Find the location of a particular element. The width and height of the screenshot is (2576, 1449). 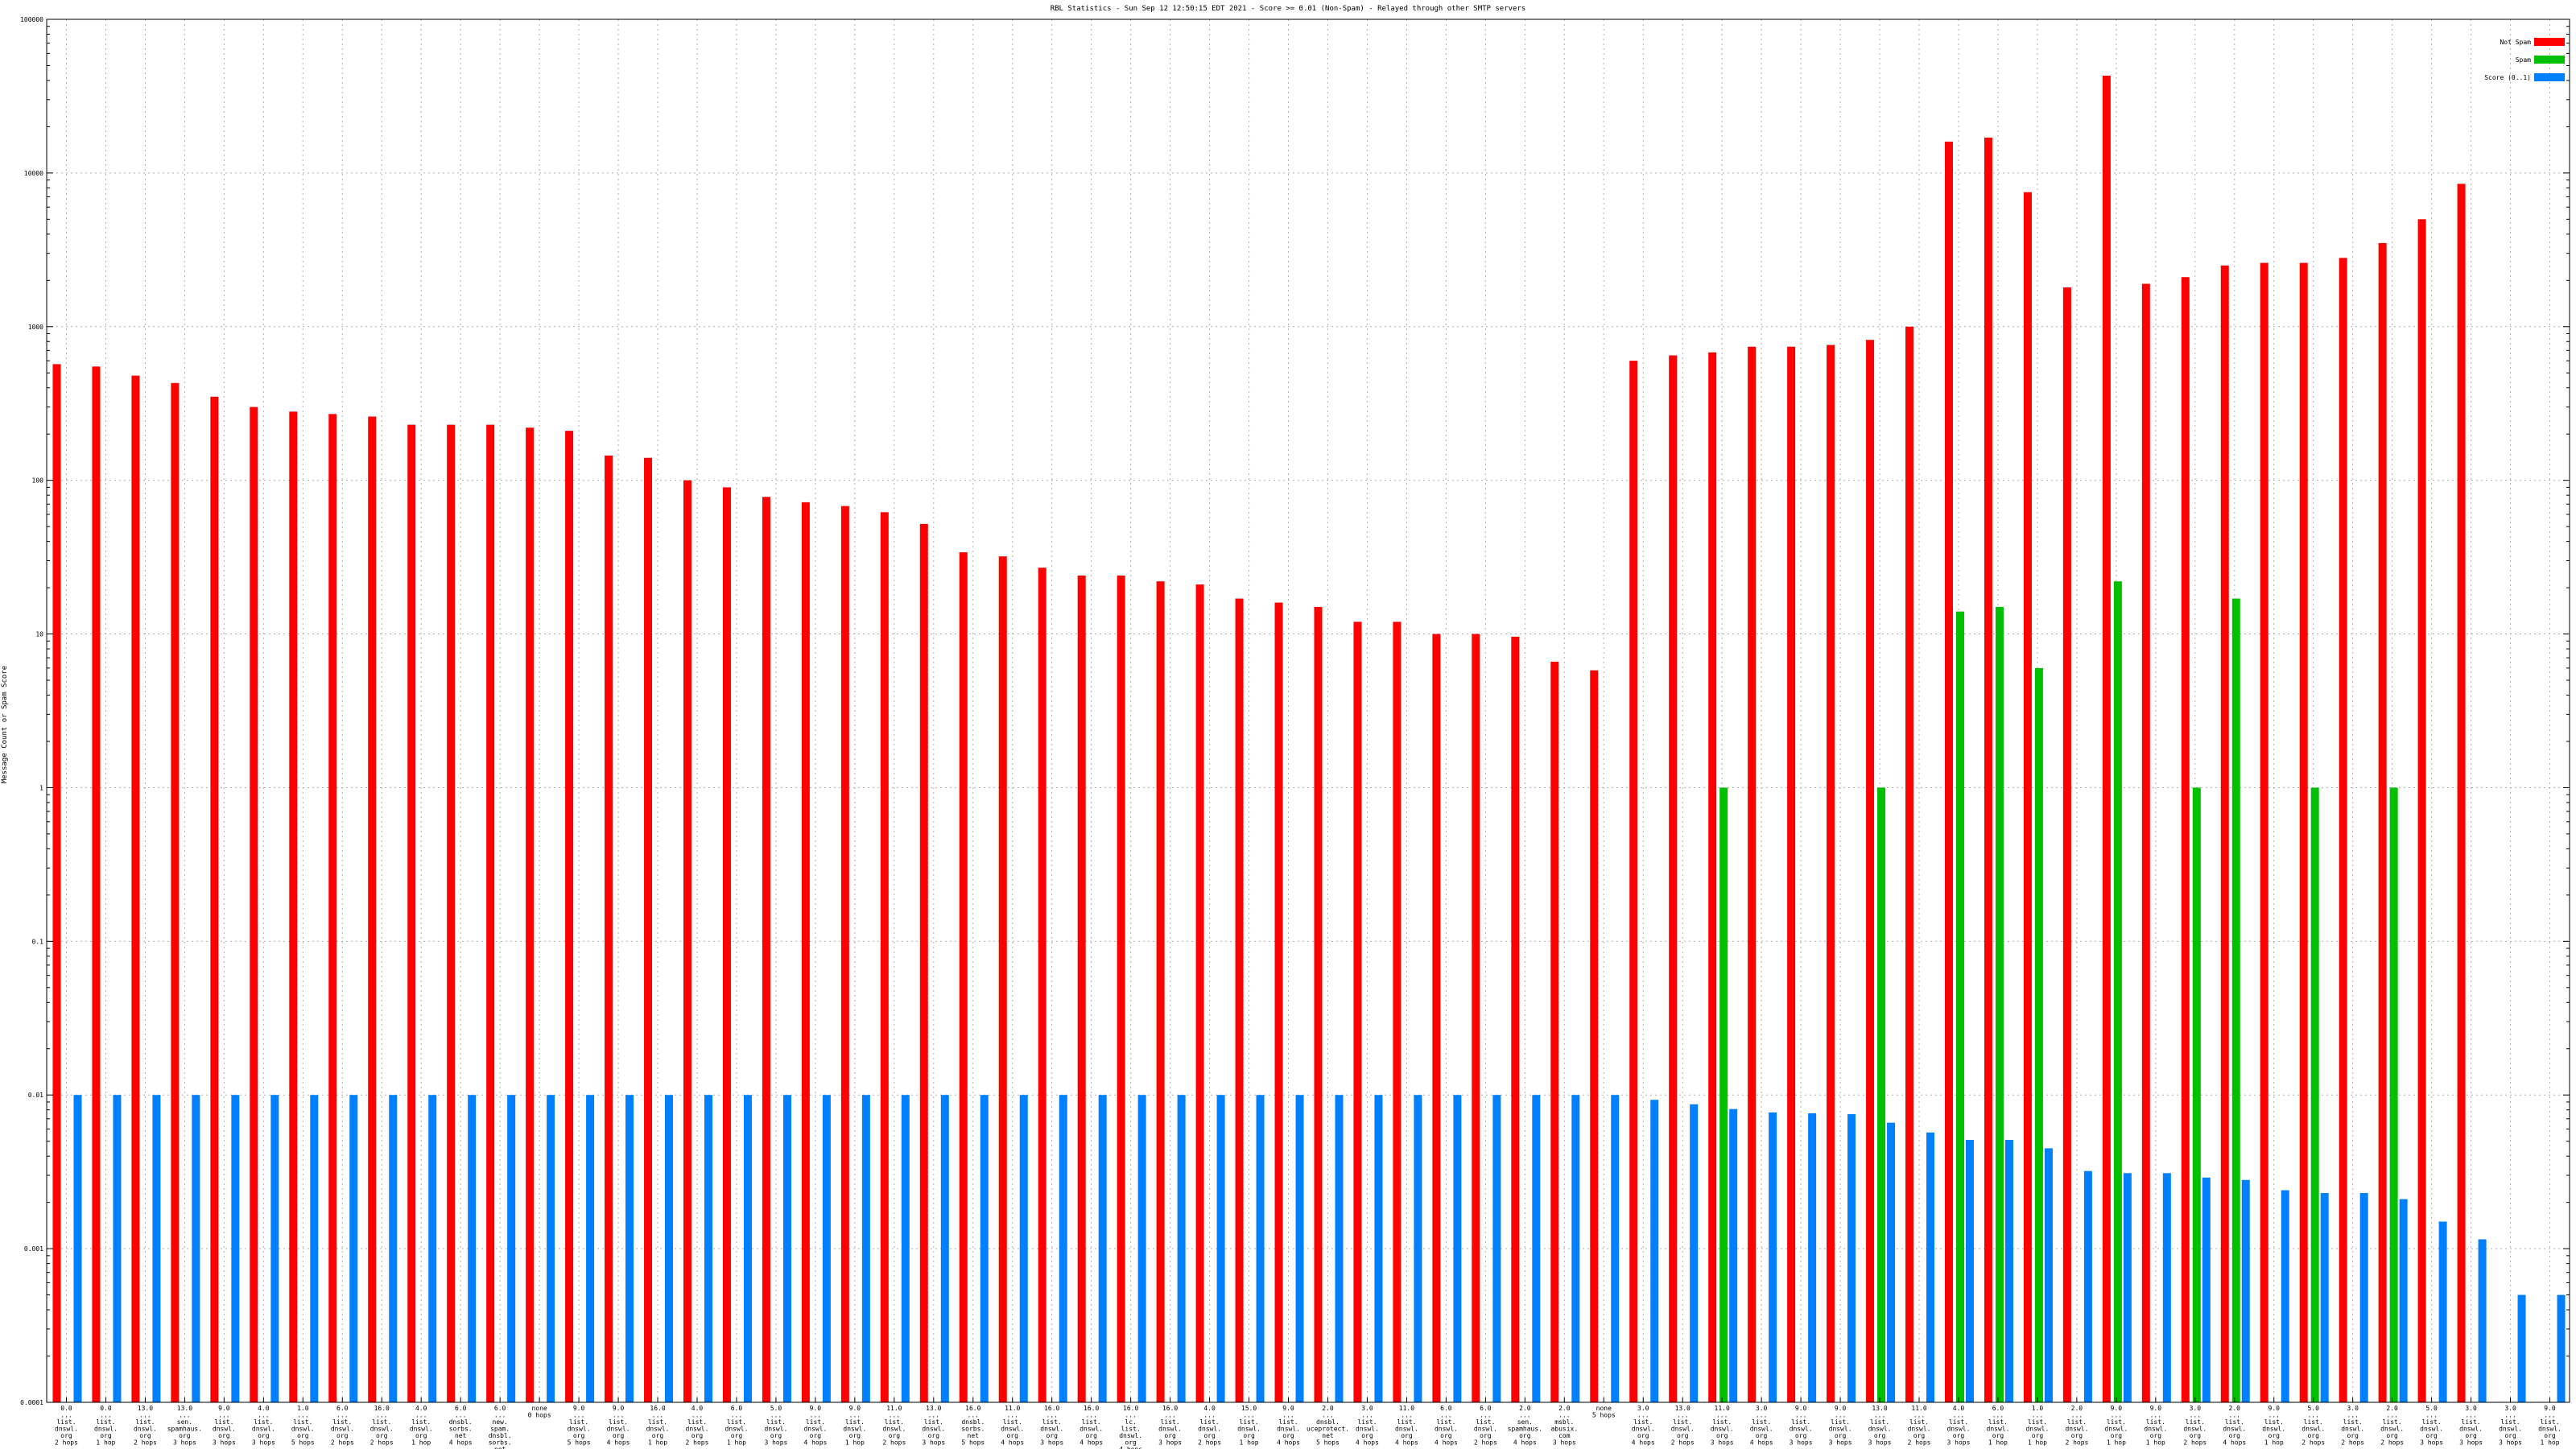

y-tick-label: 100000 is located at coordinates (31, 19).